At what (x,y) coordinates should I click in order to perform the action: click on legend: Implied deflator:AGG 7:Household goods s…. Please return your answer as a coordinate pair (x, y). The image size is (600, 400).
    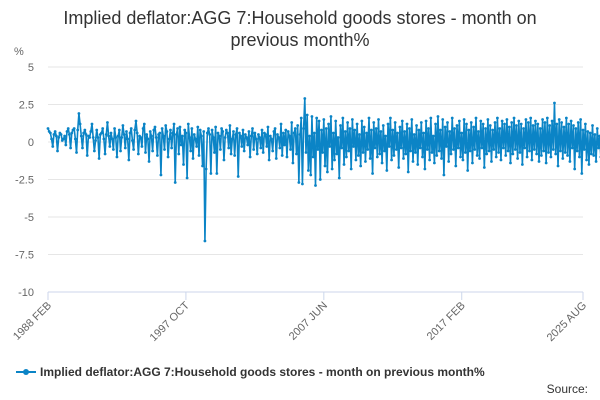
    Looking at the image, I should click on (250, 372).